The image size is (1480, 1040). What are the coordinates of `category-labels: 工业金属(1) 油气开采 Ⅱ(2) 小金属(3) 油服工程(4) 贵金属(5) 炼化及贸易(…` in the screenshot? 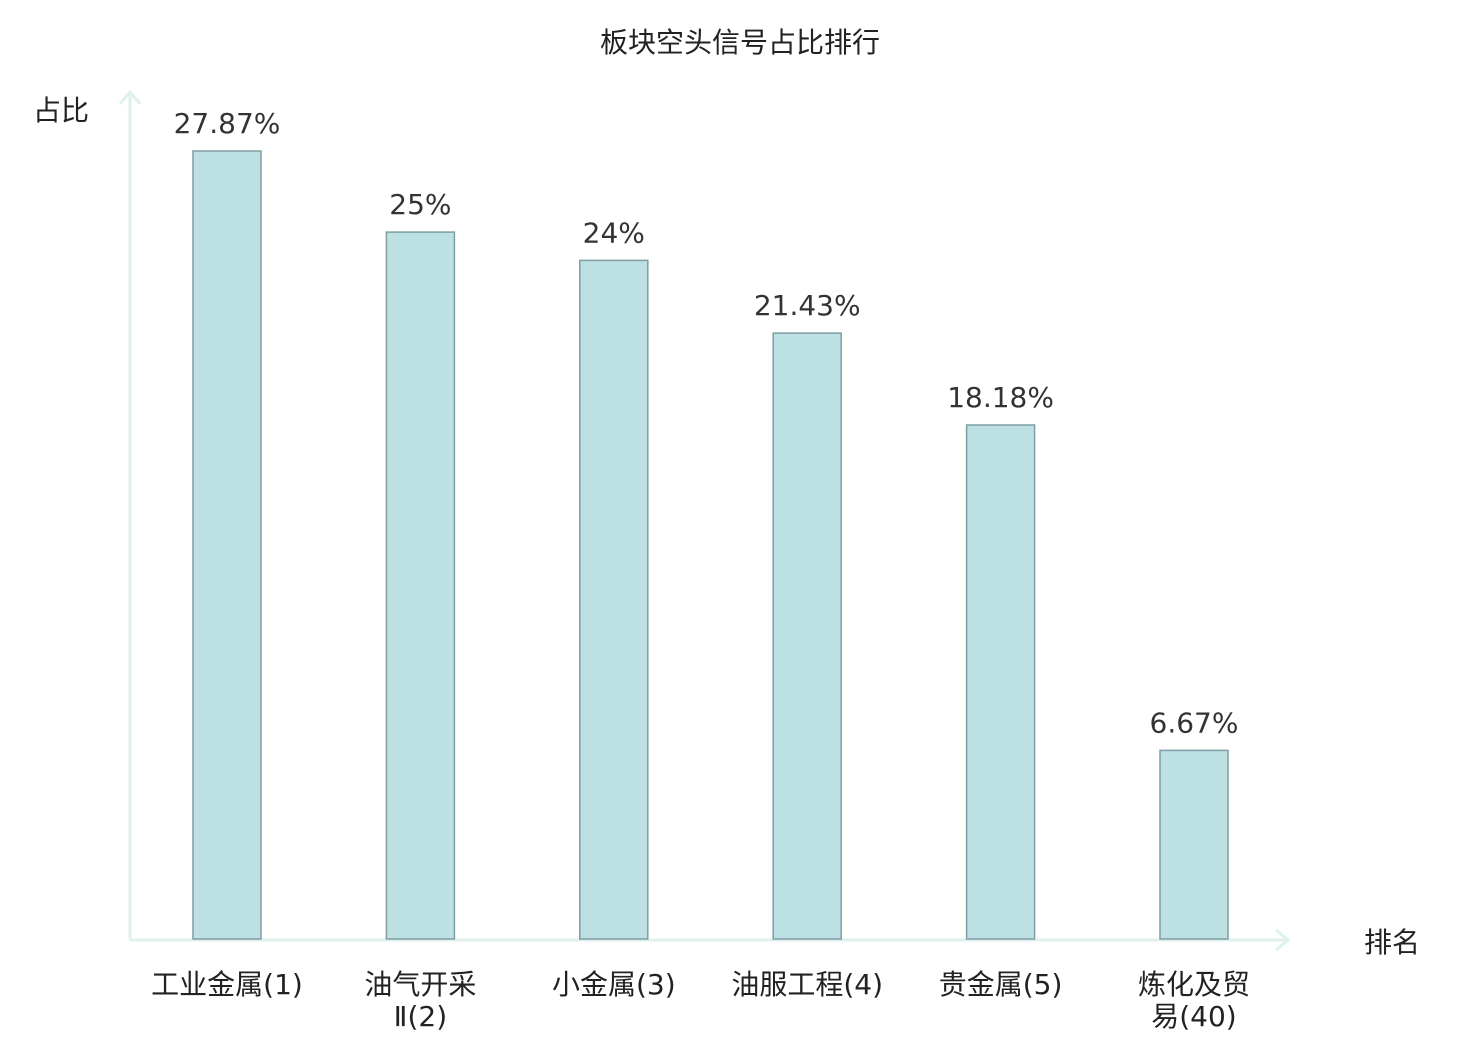 It's located at (700, 1000).